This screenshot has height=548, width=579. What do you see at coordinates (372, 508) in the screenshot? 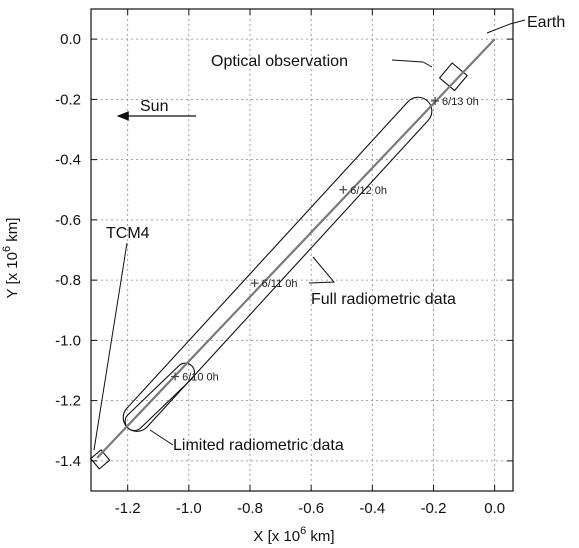
I see `x-tick-label: -0.4` at bounding box center [372, 508].